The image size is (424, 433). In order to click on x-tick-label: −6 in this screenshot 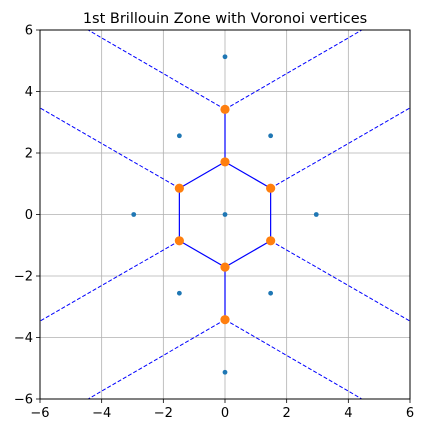, I will do `click(39, 413)`.